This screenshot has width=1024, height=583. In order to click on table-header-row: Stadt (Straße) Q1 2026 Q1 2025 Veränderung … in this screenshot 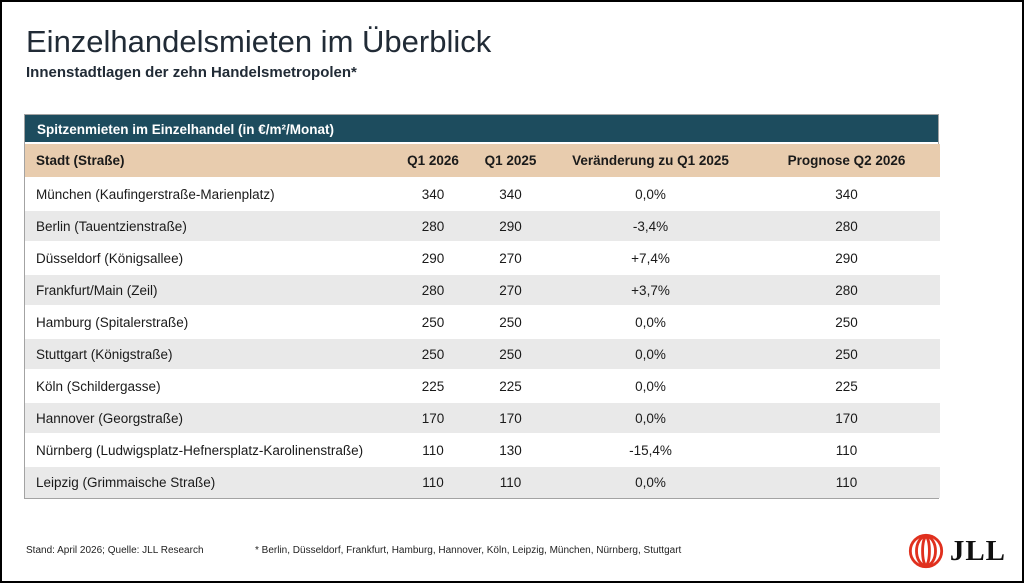, I will do `click(482, 161)`.